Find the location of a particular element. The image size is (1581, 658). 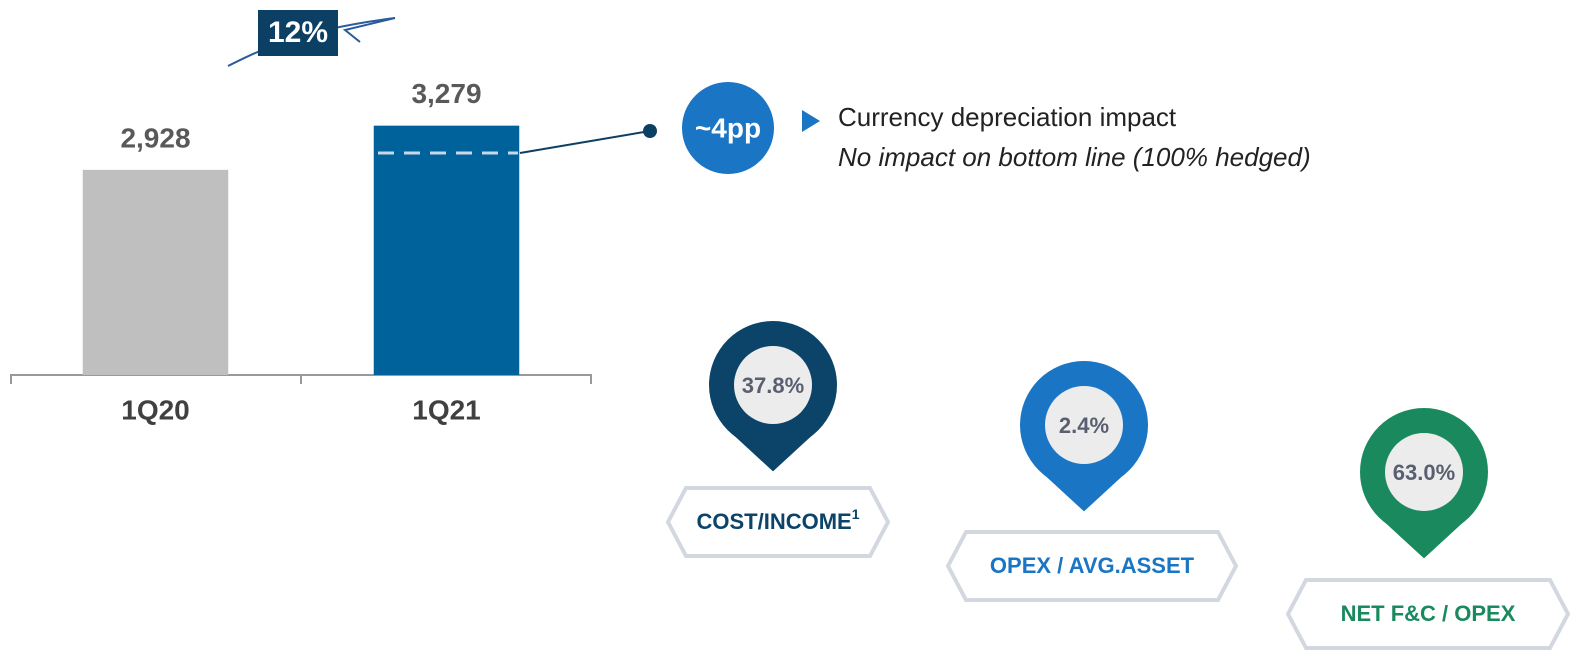

callout-badge is located at coordinates (728, 128).